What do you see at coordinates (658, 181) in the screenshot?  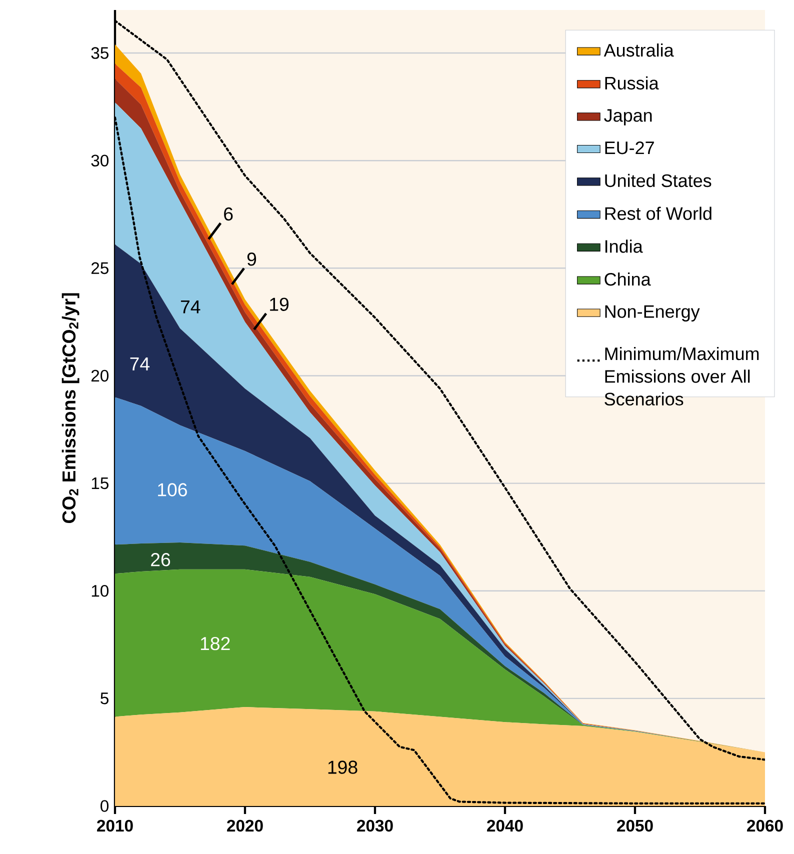 I see `legend-label: United States` at bounding box center [658, 181].